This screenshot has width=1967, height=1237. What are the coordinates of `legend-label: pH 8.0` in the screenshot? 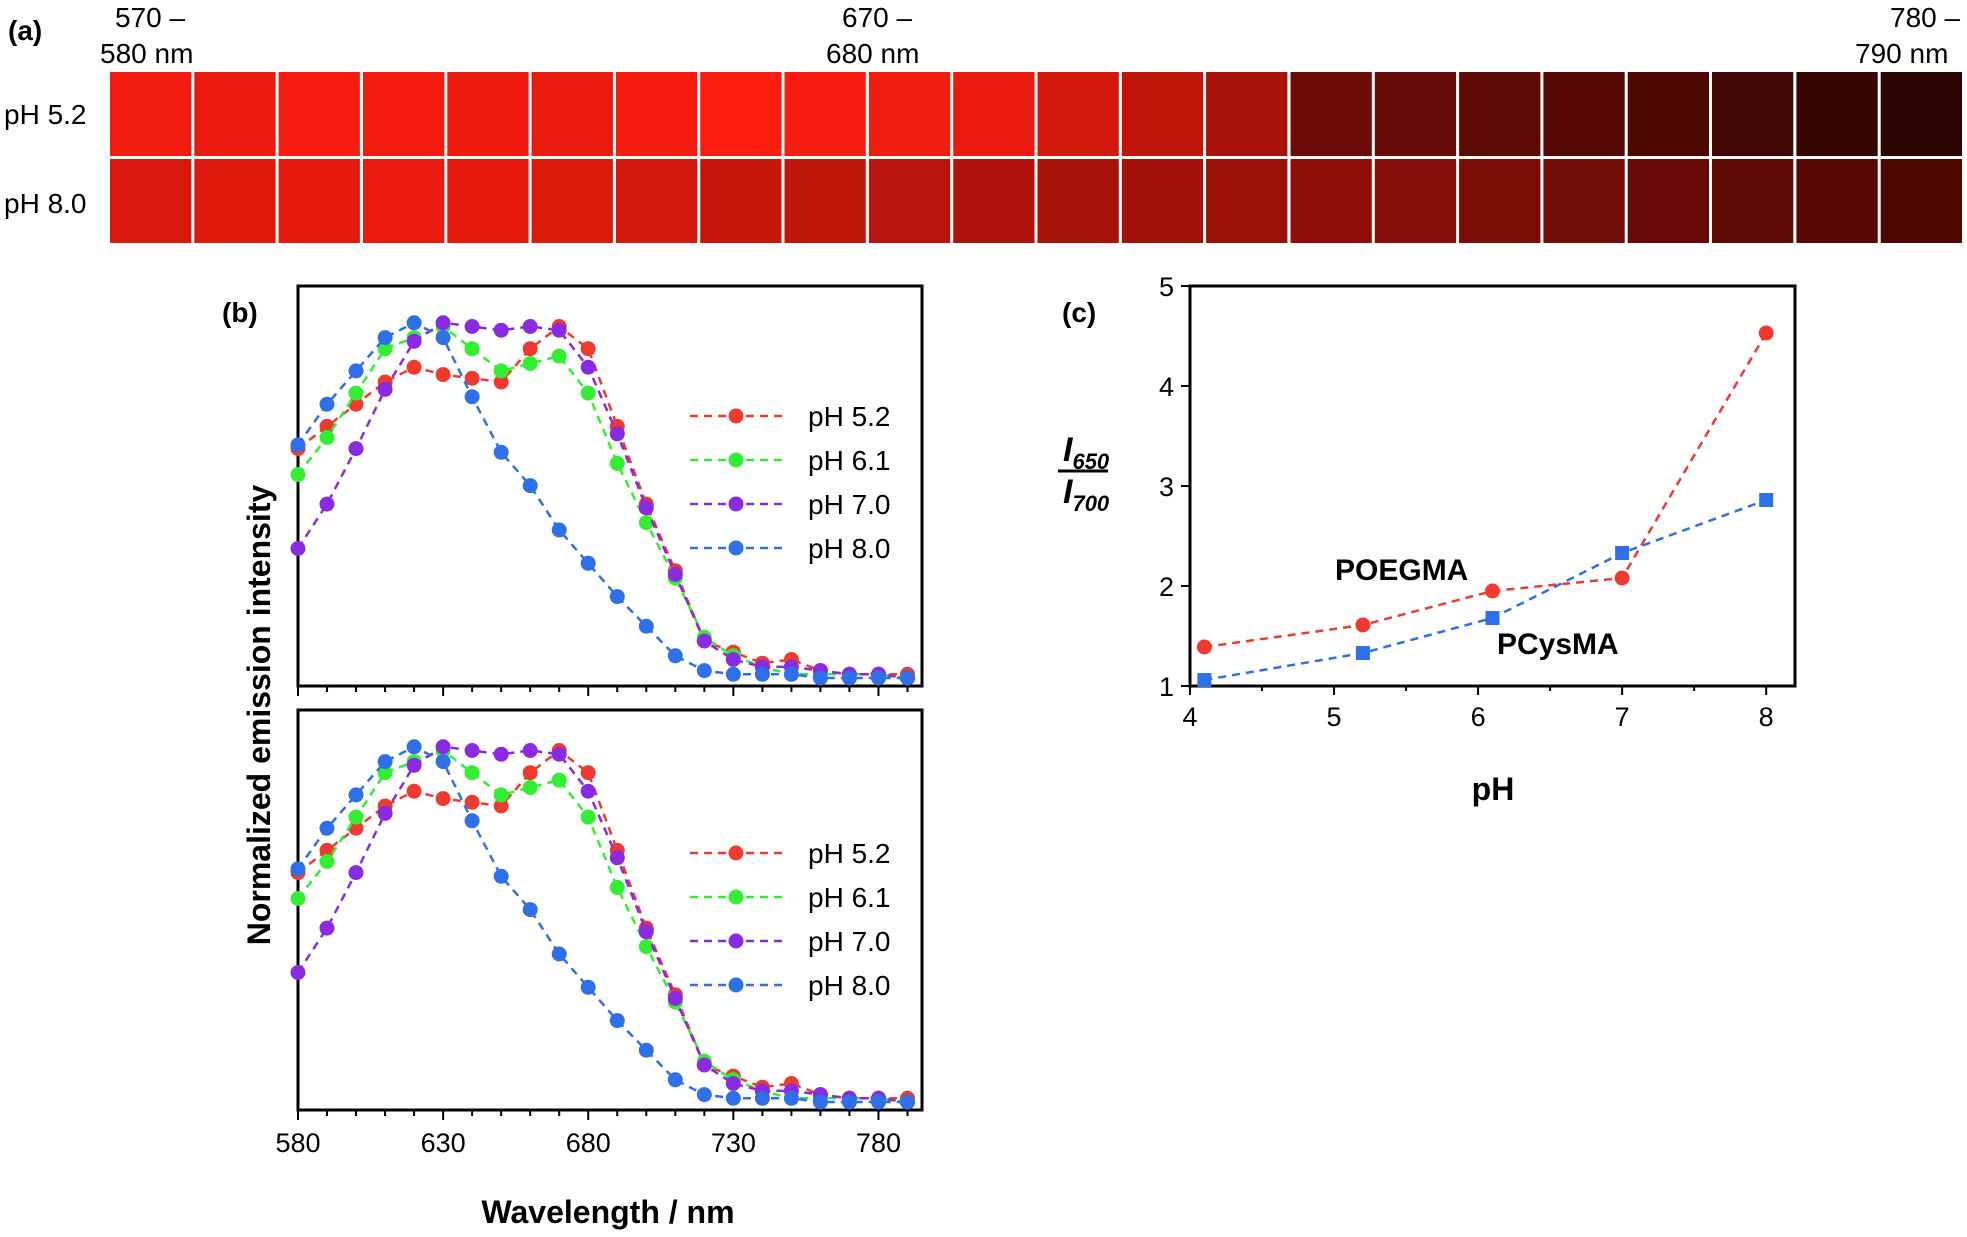 It's located at (849, 985).